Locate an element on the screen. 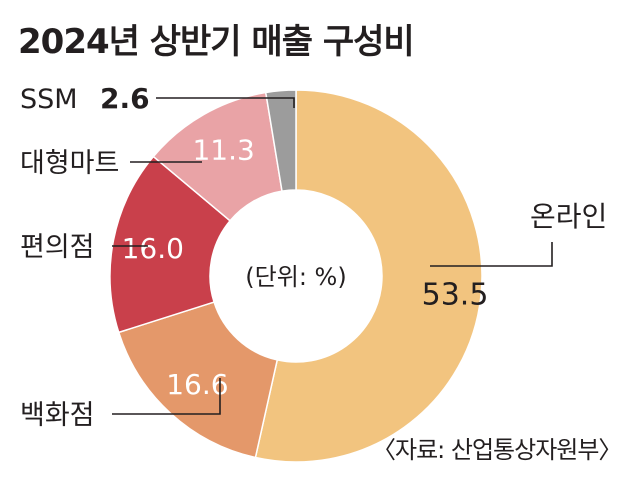 This screenshot has width=640, height=486. category-label-SSM: SSM is located at coordinates (49, 99).